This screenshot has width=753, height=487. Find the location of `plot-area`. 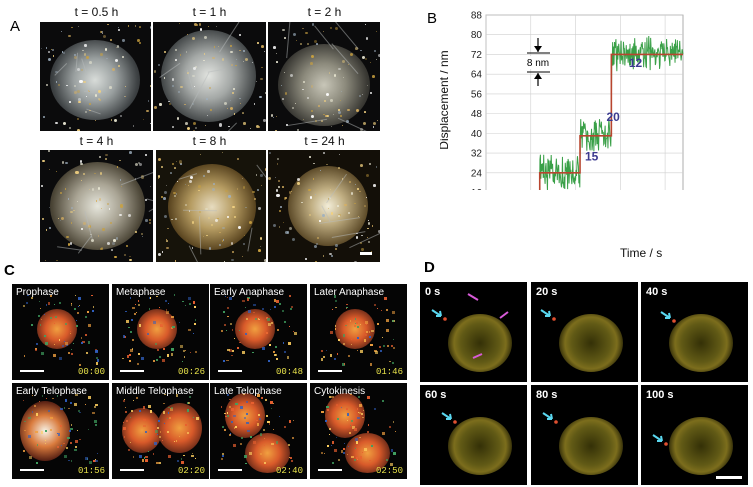

plot-area is located at coordinates (584, 102).